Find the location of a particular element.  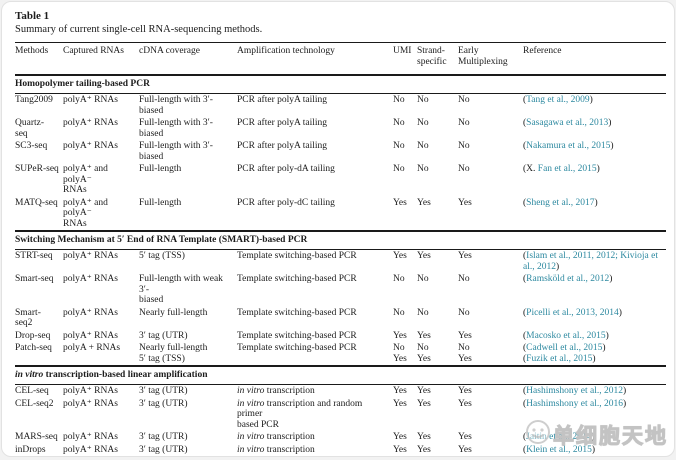

cell-cdna-coverage: Full-length with weak 3′- biased is located at coordinates (181, 289).